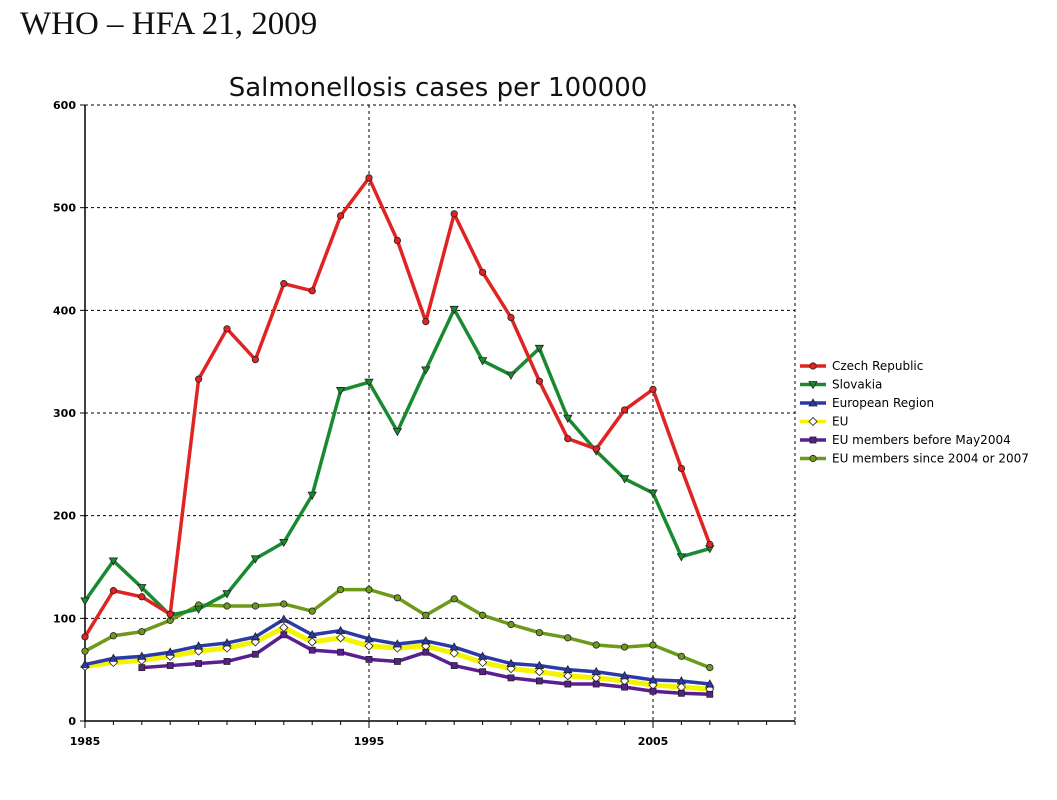 The height and width of the screenshot is (800, 1057). Describe the element at coordinates (169, 24) in the screenshot. I see `page-title: WHO – HFA 21, 2009` at that location.